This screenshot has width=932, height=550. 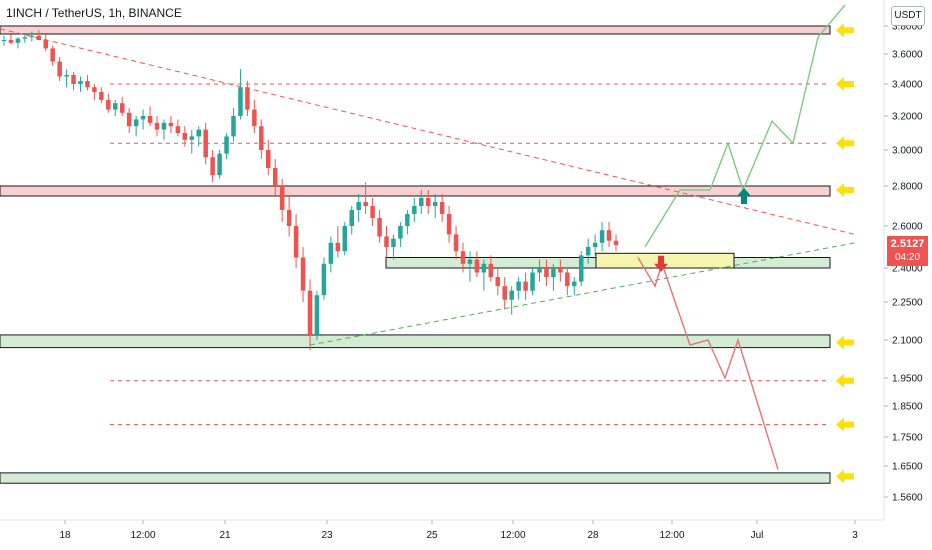 I want to click on y-tick-label: 1.9500, so click(x=907, y=379).